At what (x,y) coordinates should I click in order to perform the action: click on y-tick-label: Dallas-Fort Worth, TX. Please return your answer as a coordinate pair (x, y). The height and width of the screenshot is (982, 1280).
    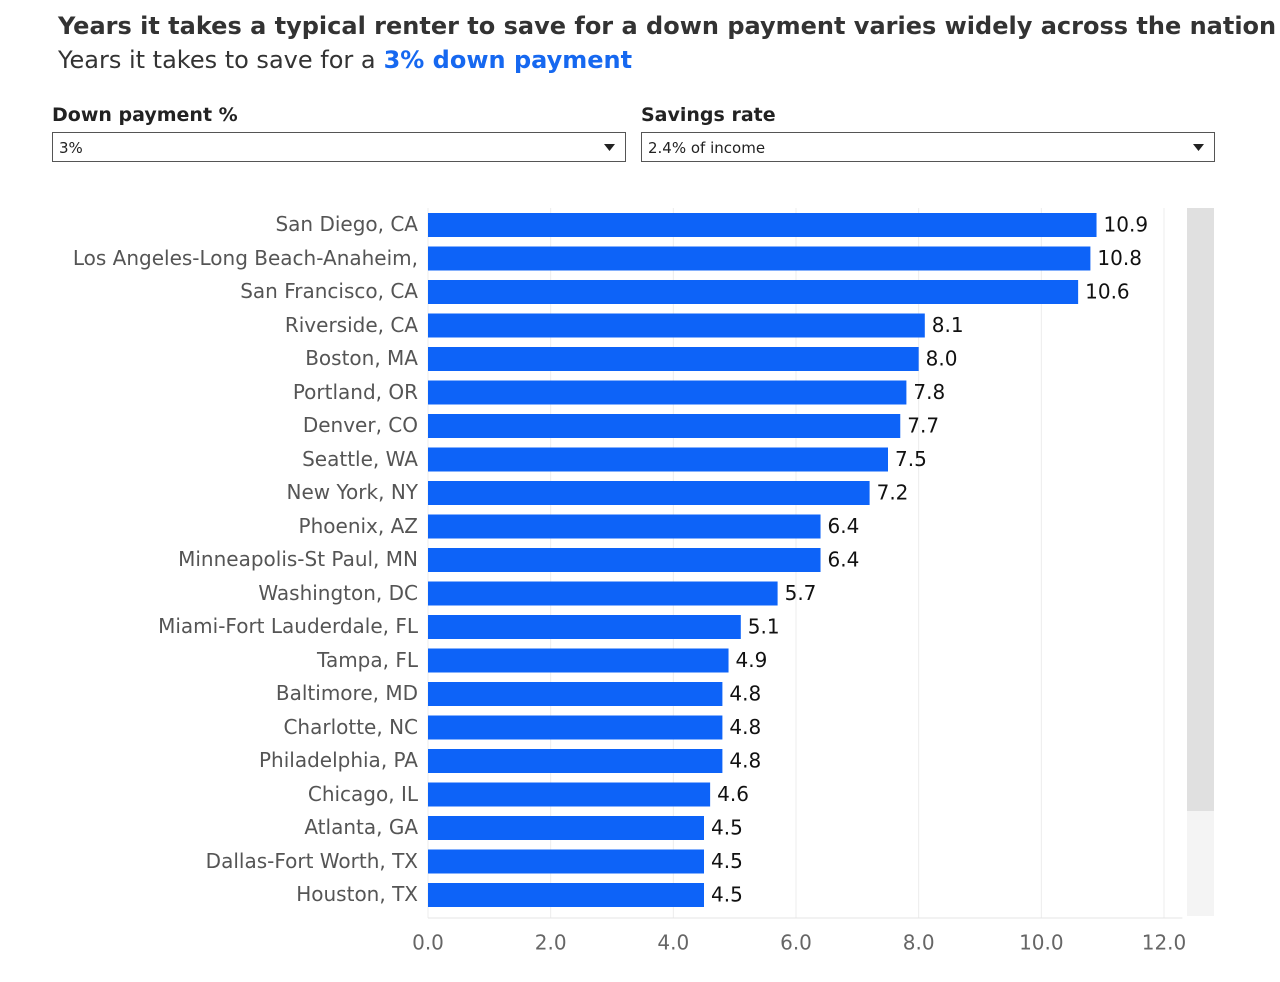
    Looking at the image, I should click on (311, 860).